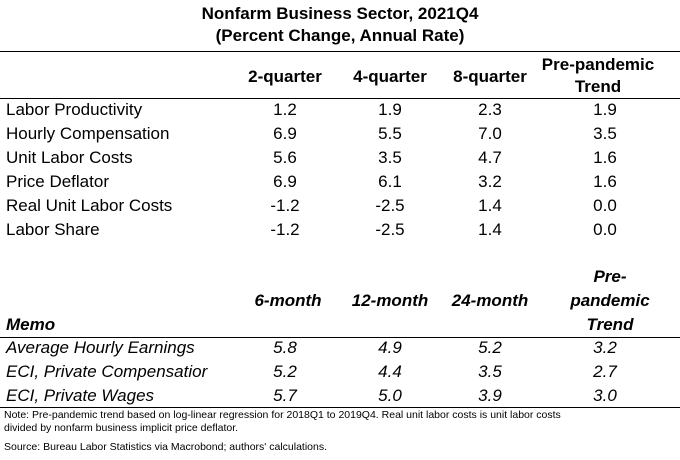  I want to click on memo-header-trend-line3: Trend, so click(610, 324).